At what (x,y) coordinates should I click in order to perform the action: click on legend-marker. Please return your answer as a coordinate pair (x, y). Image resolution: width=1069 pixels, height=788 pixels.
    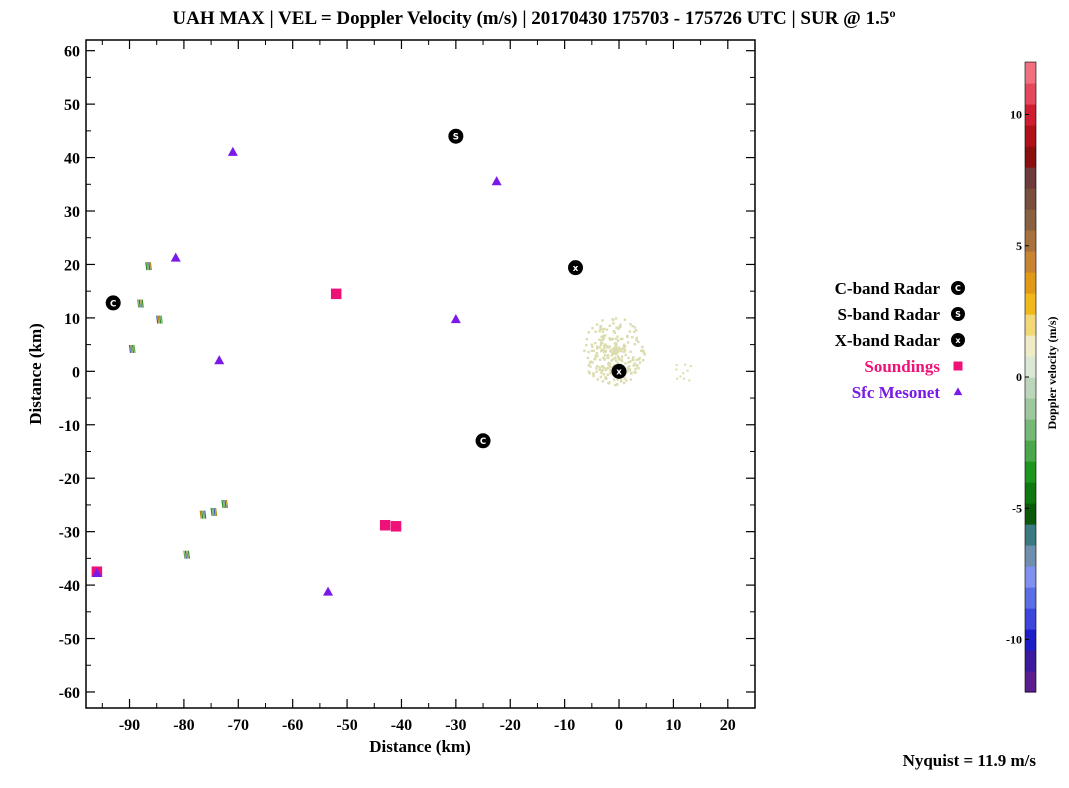
    Looking at the image, I should click on (958, 288).